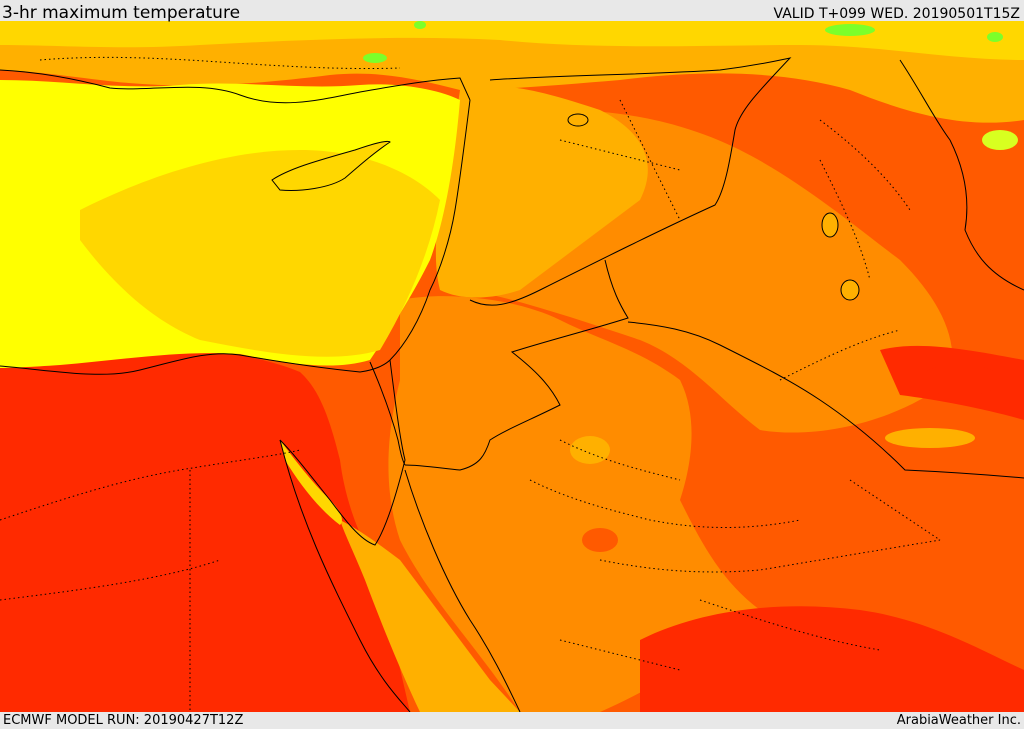 The width and height of the screenshot is (1024, 729). I want to click on coastline-redsea-east, so click(462, 590).